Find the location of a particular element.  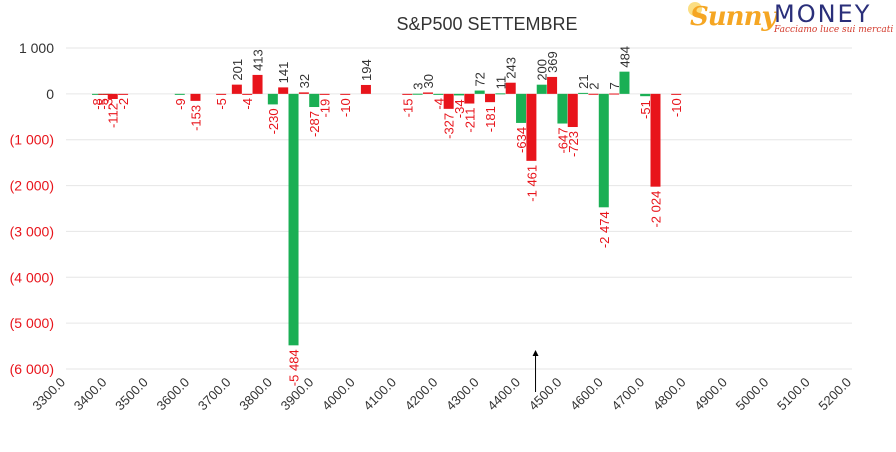

x-tick-label: 3300.0 is located at coordinates (48, 394).